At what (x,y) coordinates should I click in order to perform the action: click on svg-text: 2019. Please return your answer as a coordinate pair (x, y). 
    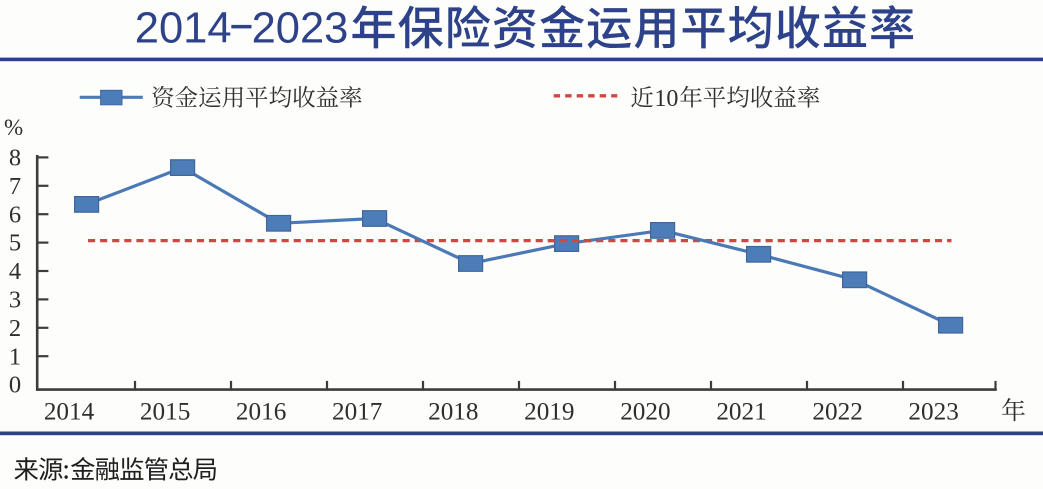
    Looking at the image, I should click on (549, 412).